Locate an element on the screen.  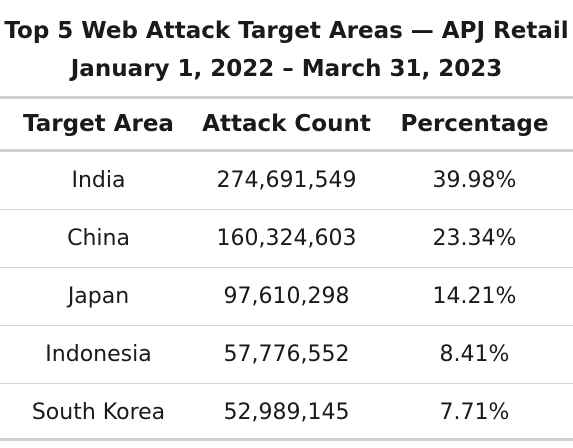
cell-target-area: China is located at coordinates (98, 238).